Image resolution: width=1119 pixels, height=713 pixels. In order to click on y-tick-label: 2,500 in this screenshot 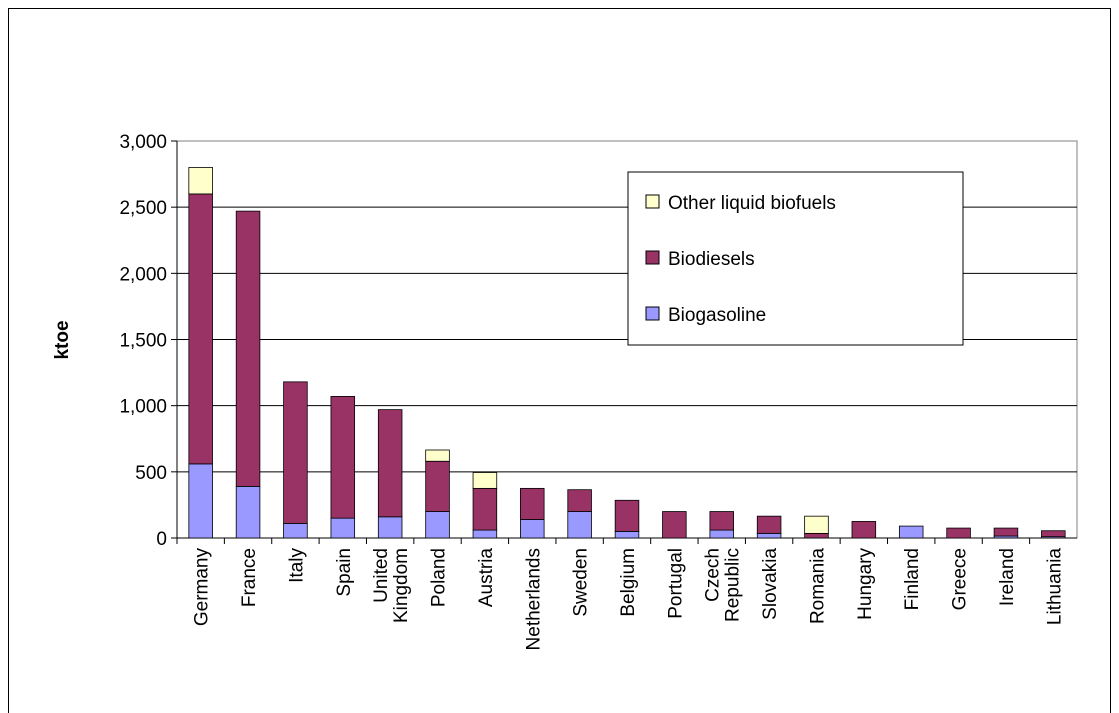, I will do `click(143, 208)`.